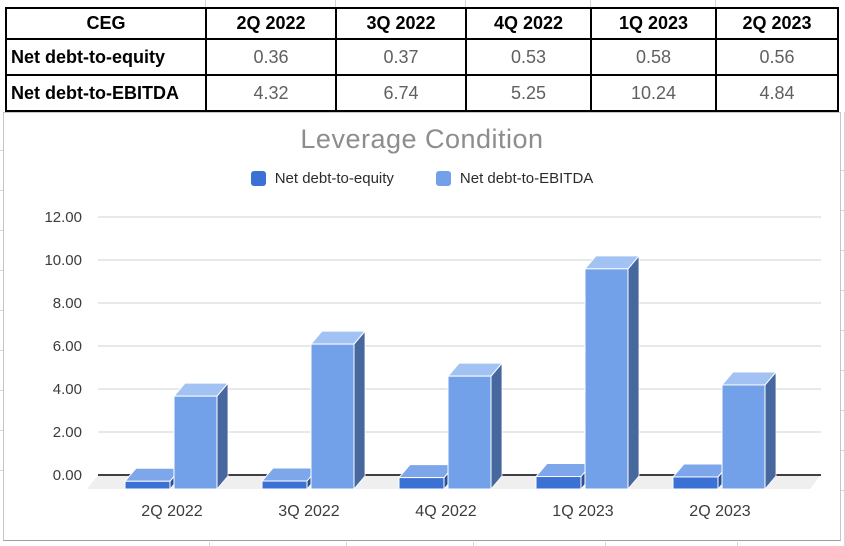 The image size is (845, 546). Describe the element at coordinates (106, 57) in the screenshot. I see `table-row-label: Net debt-to-equity` at that location.